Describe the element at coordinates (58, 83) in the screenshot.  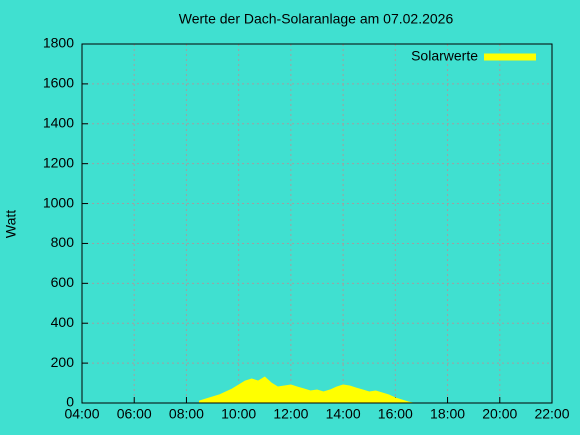
I see `y-tick-label: 1600` at that location.